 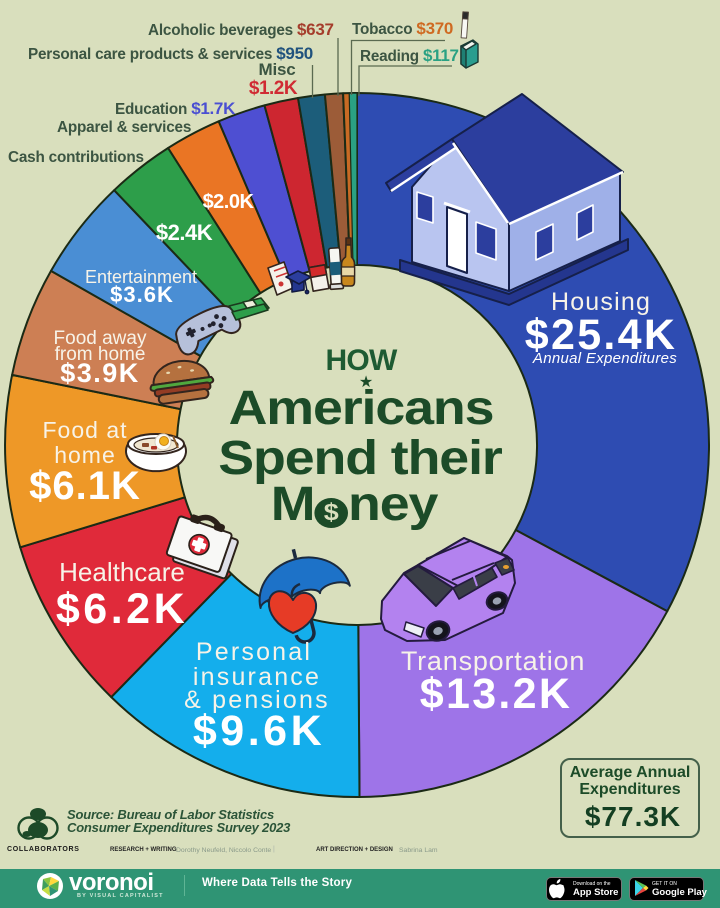 What do you see at coordinates (595, 892) in the screenshot?
I see `svg-text: App Store` at bounding box center [595, 892].